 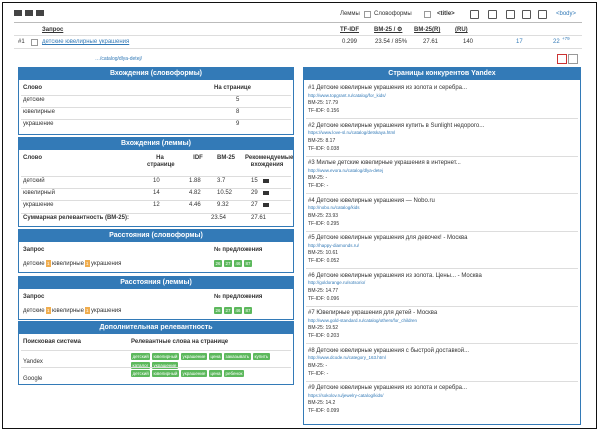 What do you see at coordinates (337, 282) in the screenshot?
I see `result-url: http://goldorange.ru/sotsorio/` at bounding box center [337, 282].